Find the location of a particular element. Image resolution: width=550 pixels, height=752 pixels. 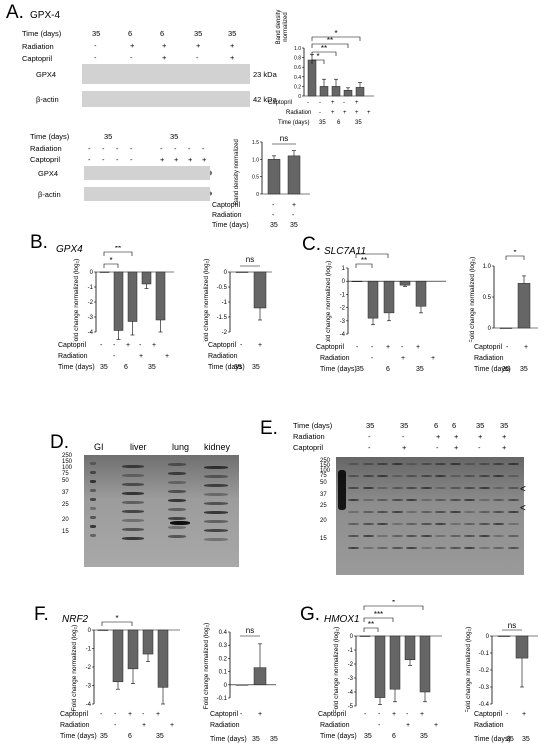

c2-sig-0: * is located at coordinates (514, 253).